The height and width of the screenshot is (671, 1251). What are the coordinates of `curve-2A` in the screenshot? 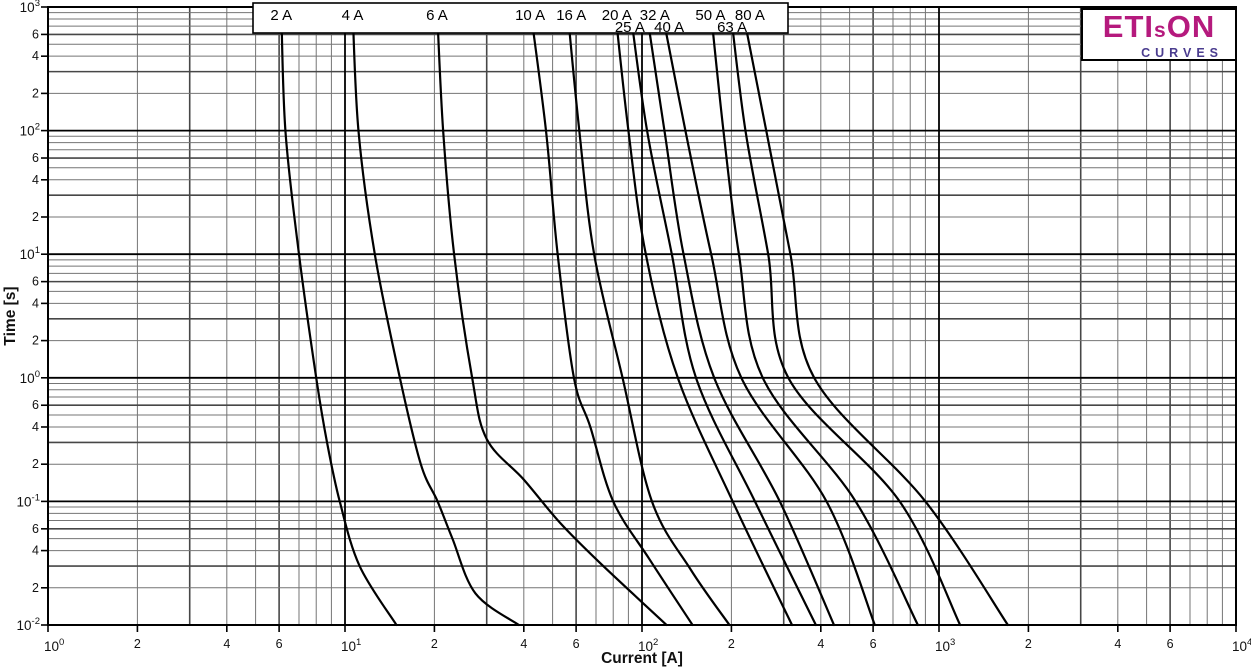 It's located at (339, 316).